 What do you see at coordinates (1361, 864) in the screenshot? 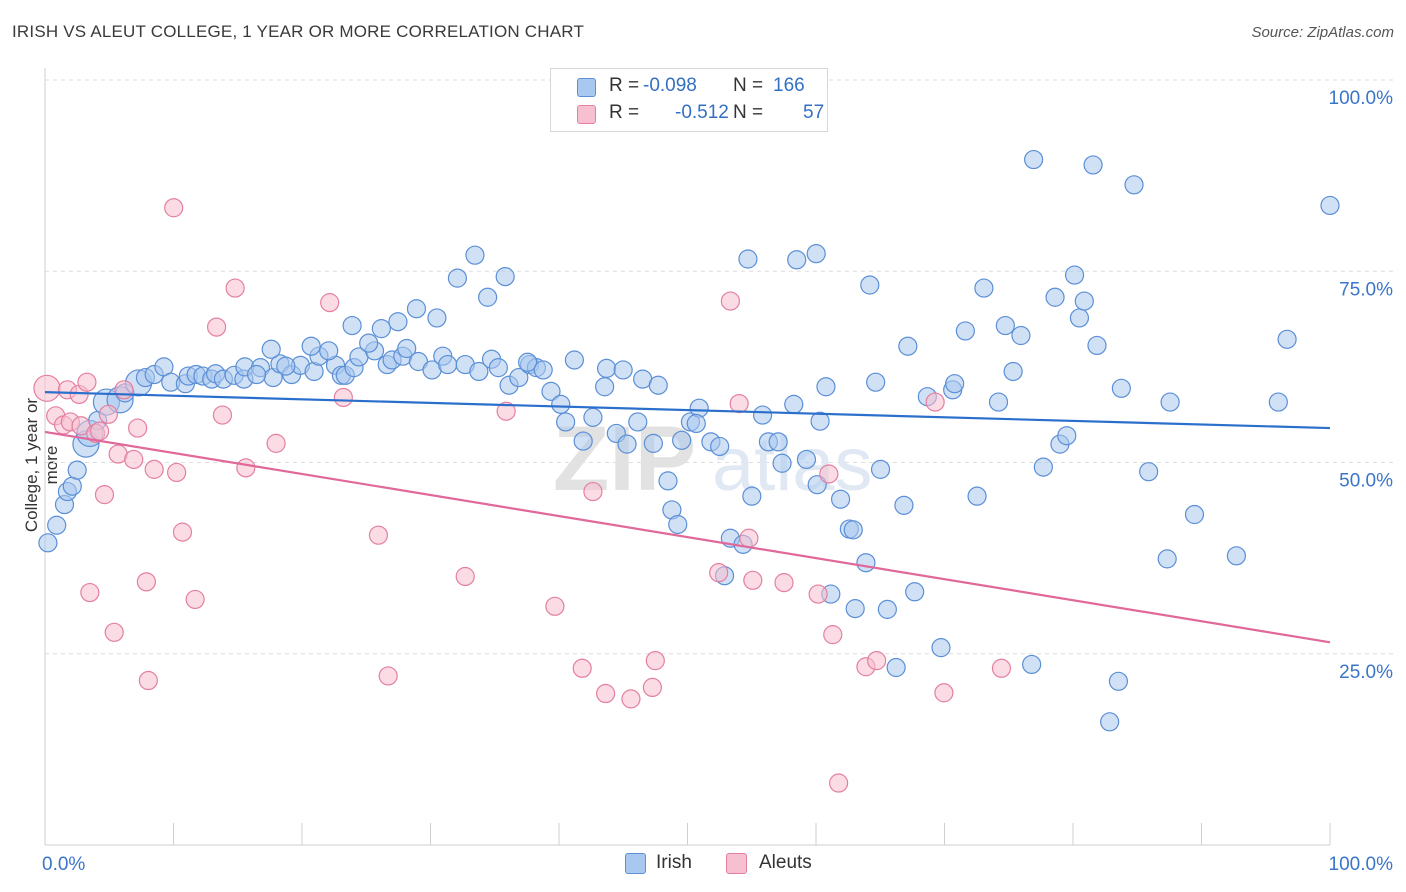
I see `x-tick-label: 100.0%` at bounding box center [1361, 864].